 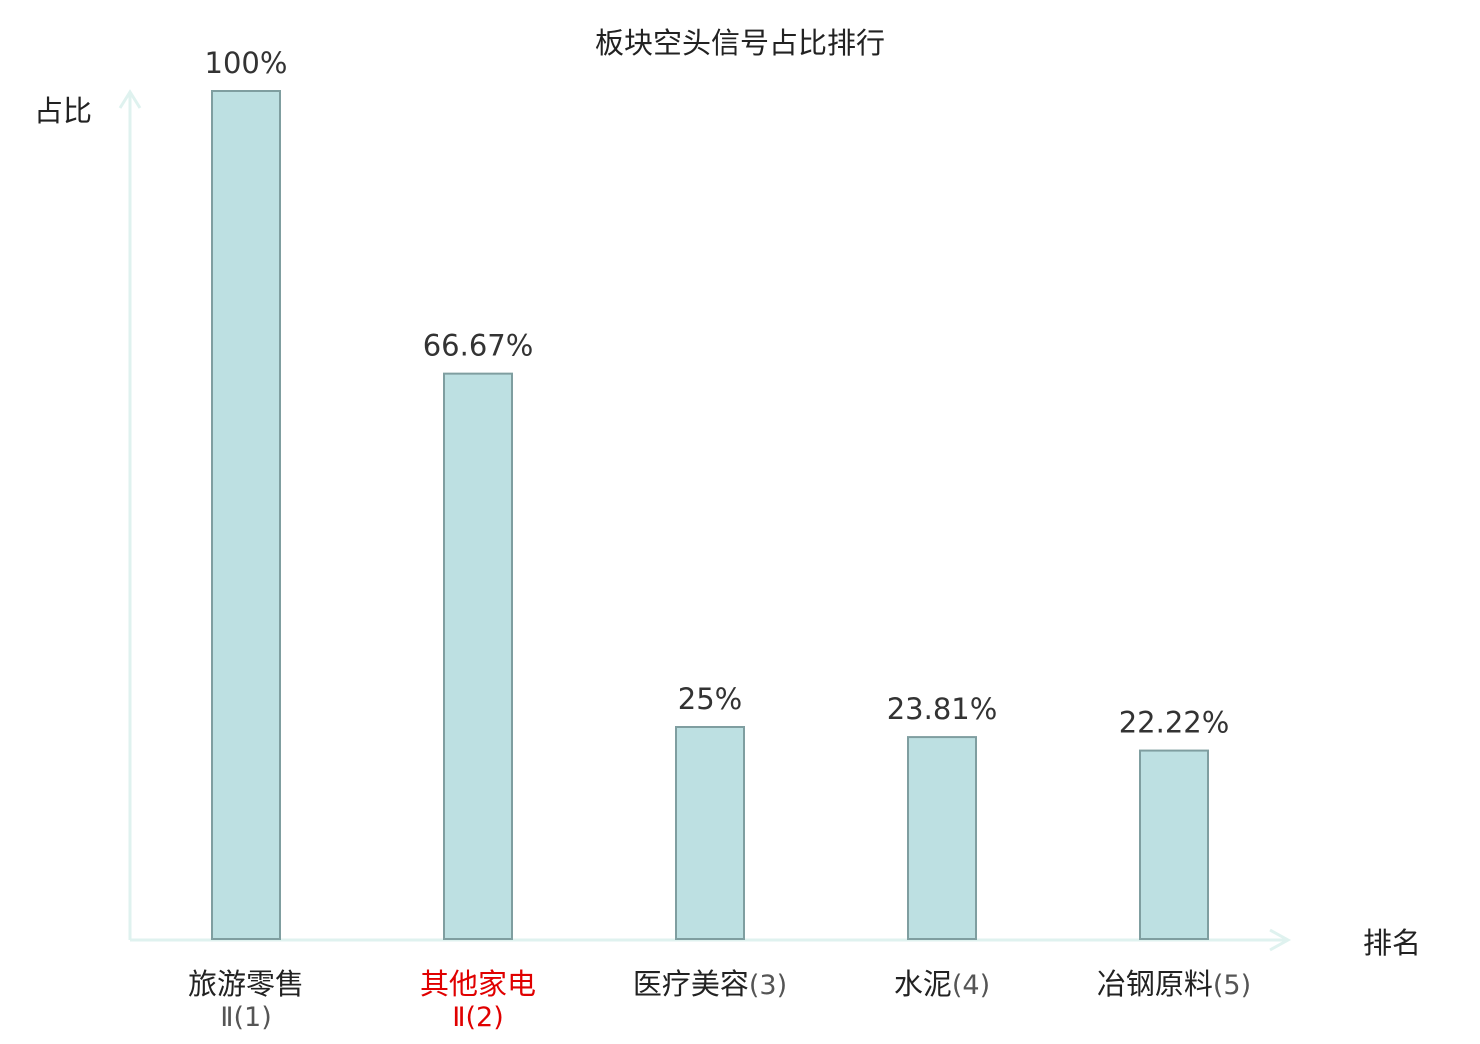 What do you see at coordinates (478, 1017) in the screenshot?
I see `x-tick-rank-label: Ⅱ(2)` at bounding box center [478, 1017].